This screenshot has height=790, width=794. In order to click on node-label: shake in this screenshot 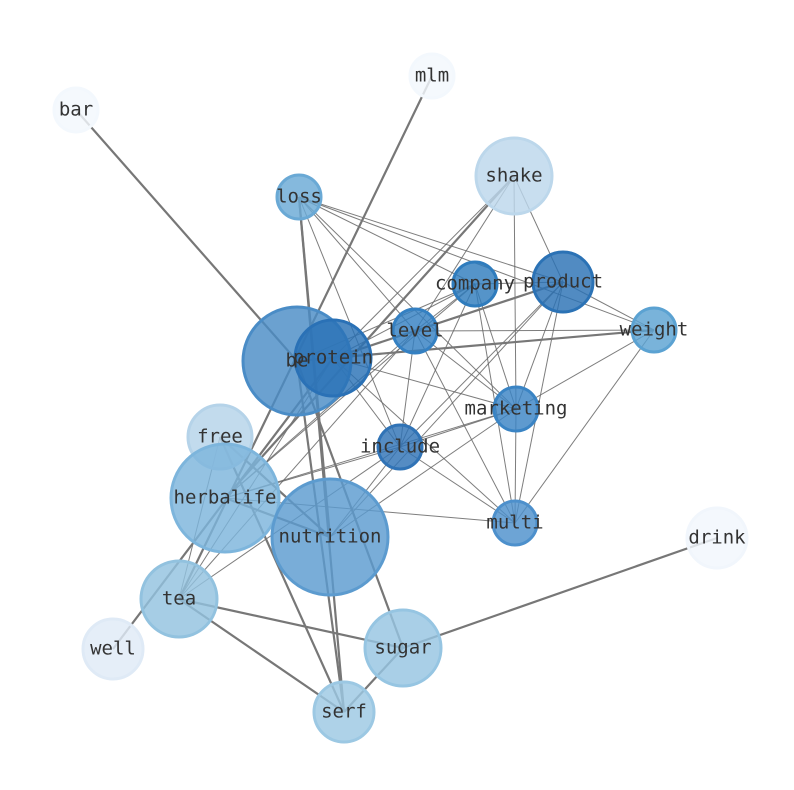, I will do `click(513, 176)`.